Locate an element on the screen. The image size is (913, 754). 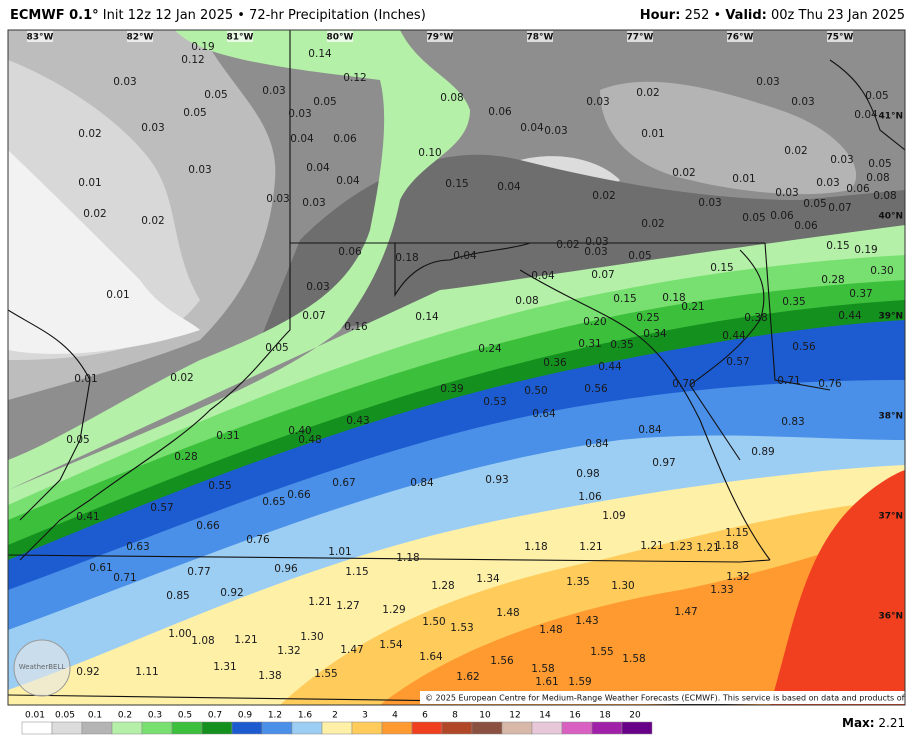
copyright-box is located at coordinates (662, 697).